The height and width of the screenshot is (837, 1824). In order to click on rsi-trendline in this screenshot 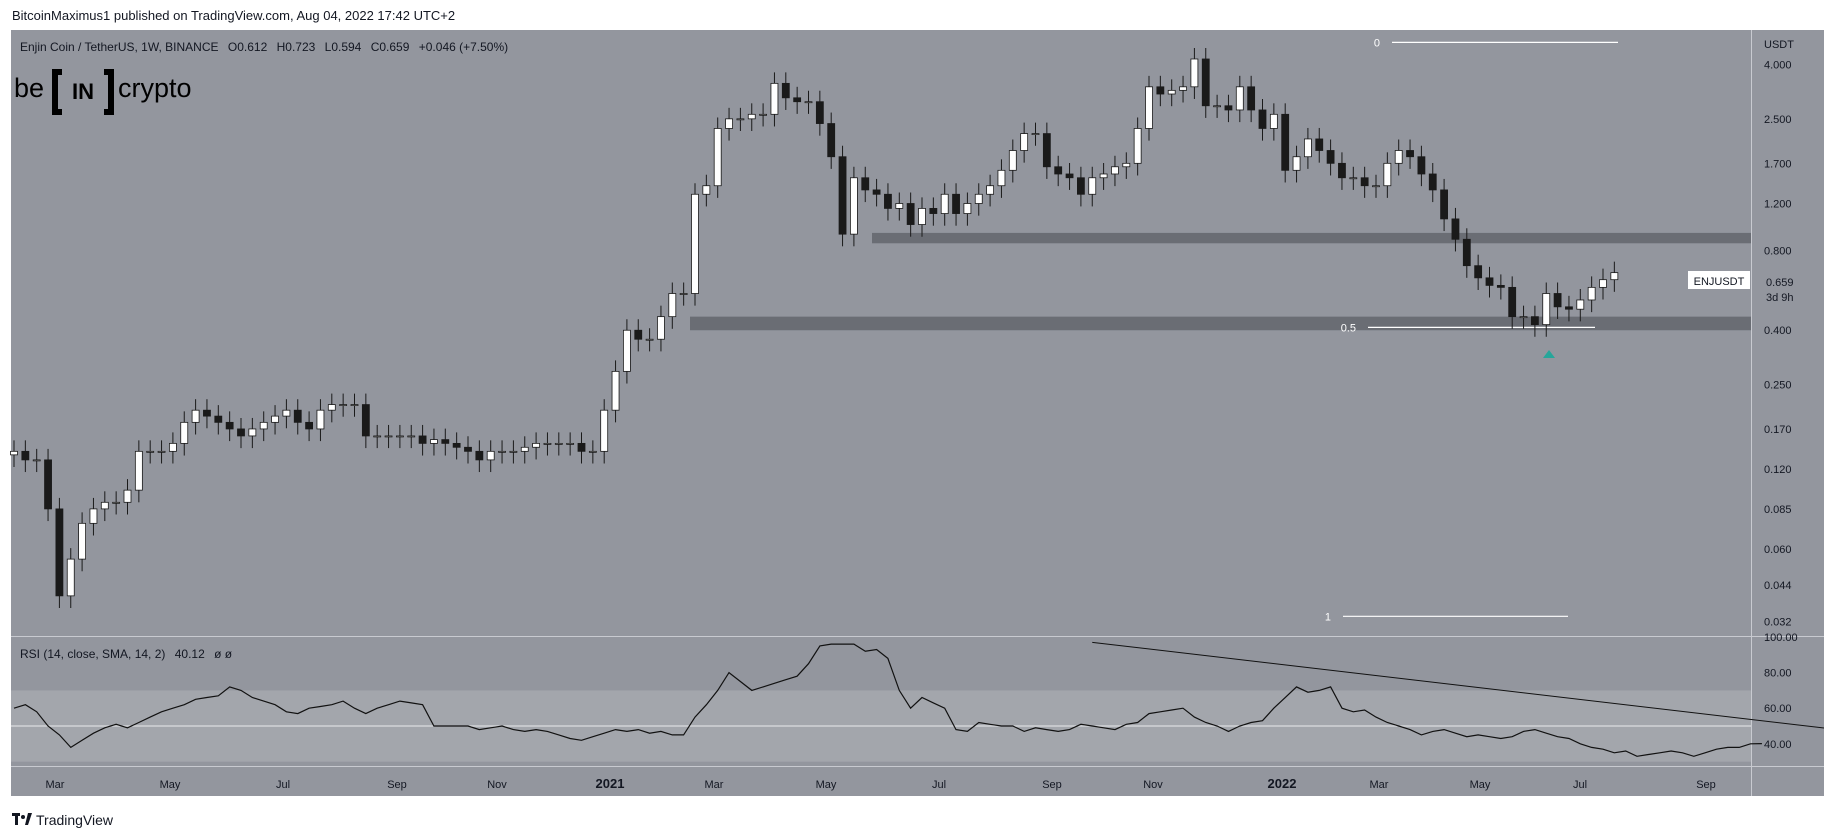, I will do `click(1458, 687)`.